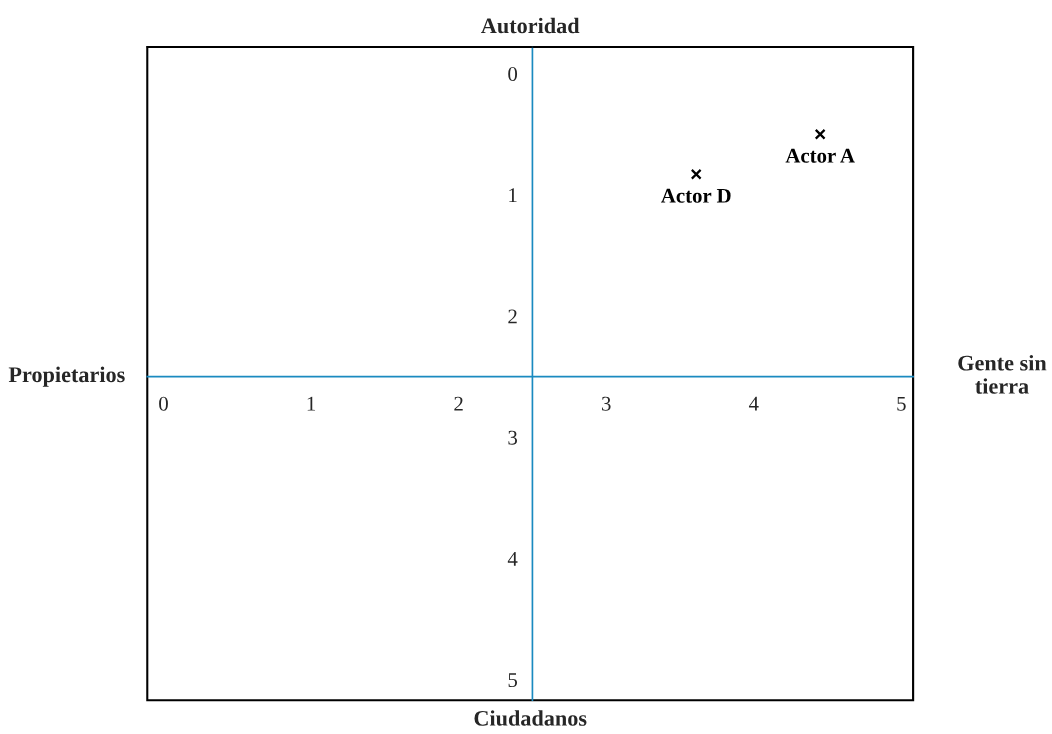  Describe the element at coordinates (753, 403) in the screenshot. I see `x-tick-label: 4` at that location.